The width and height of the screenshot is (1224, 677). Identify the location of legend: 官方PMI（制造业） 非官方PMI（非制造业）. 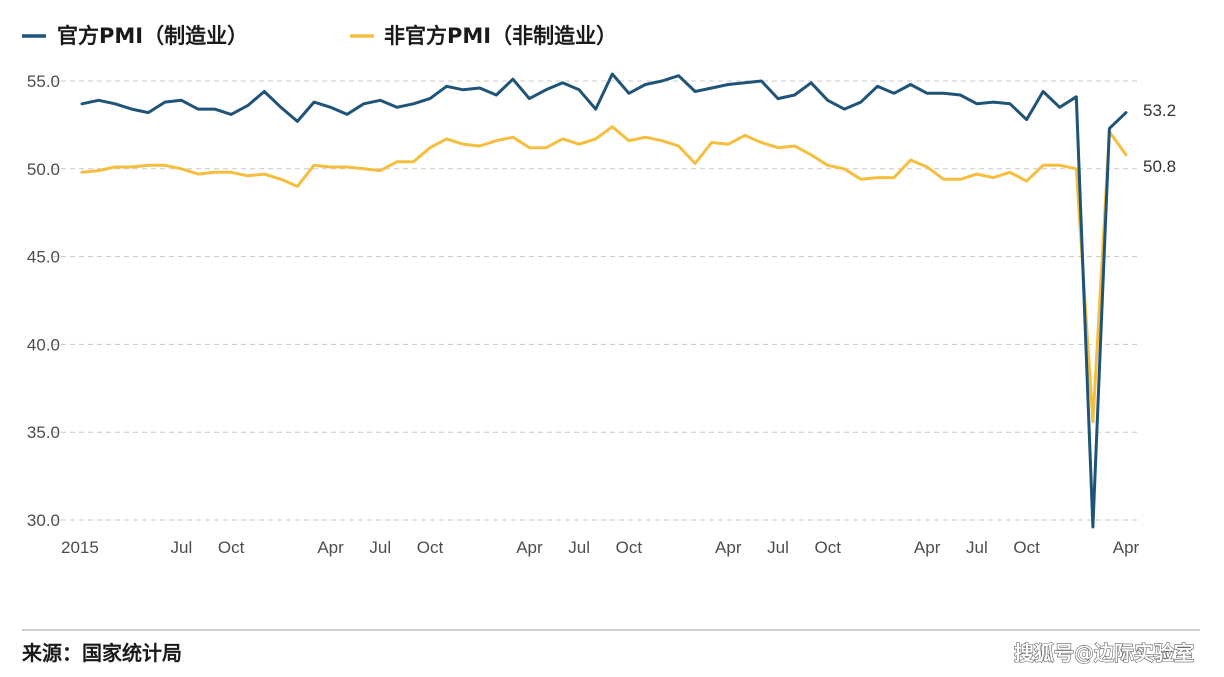
(319, 36).